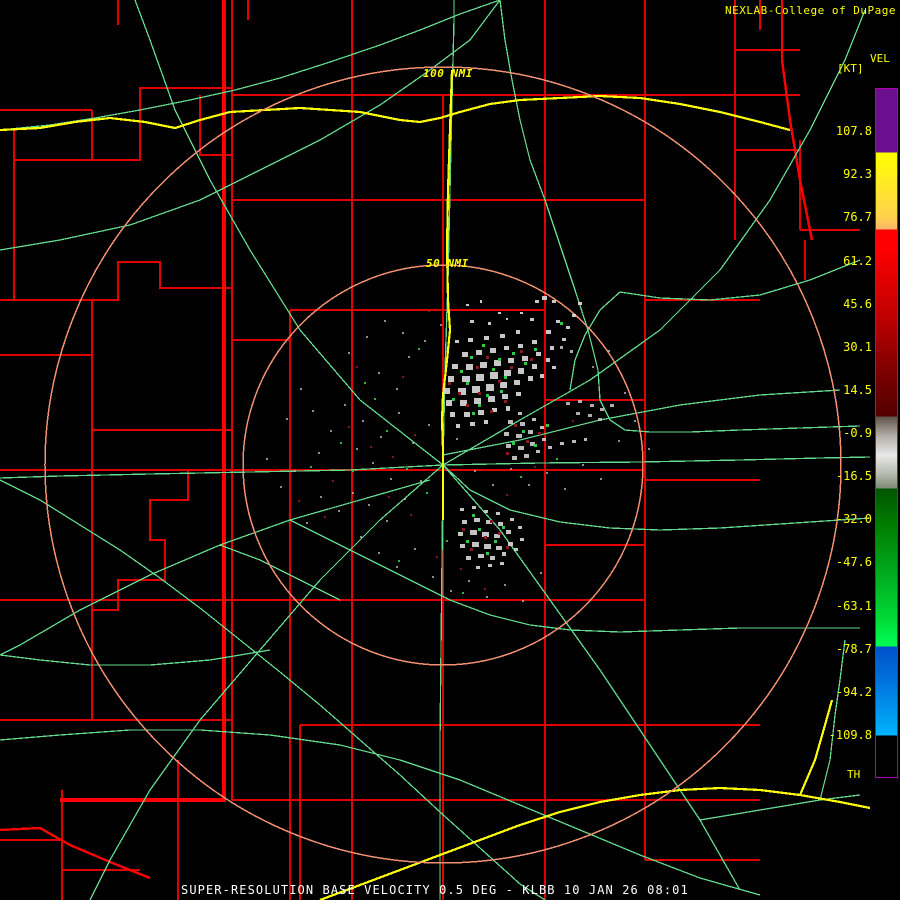 This screenshot has width=900, height=900. I want to click on radar-speckle-green, so click(434, 471).